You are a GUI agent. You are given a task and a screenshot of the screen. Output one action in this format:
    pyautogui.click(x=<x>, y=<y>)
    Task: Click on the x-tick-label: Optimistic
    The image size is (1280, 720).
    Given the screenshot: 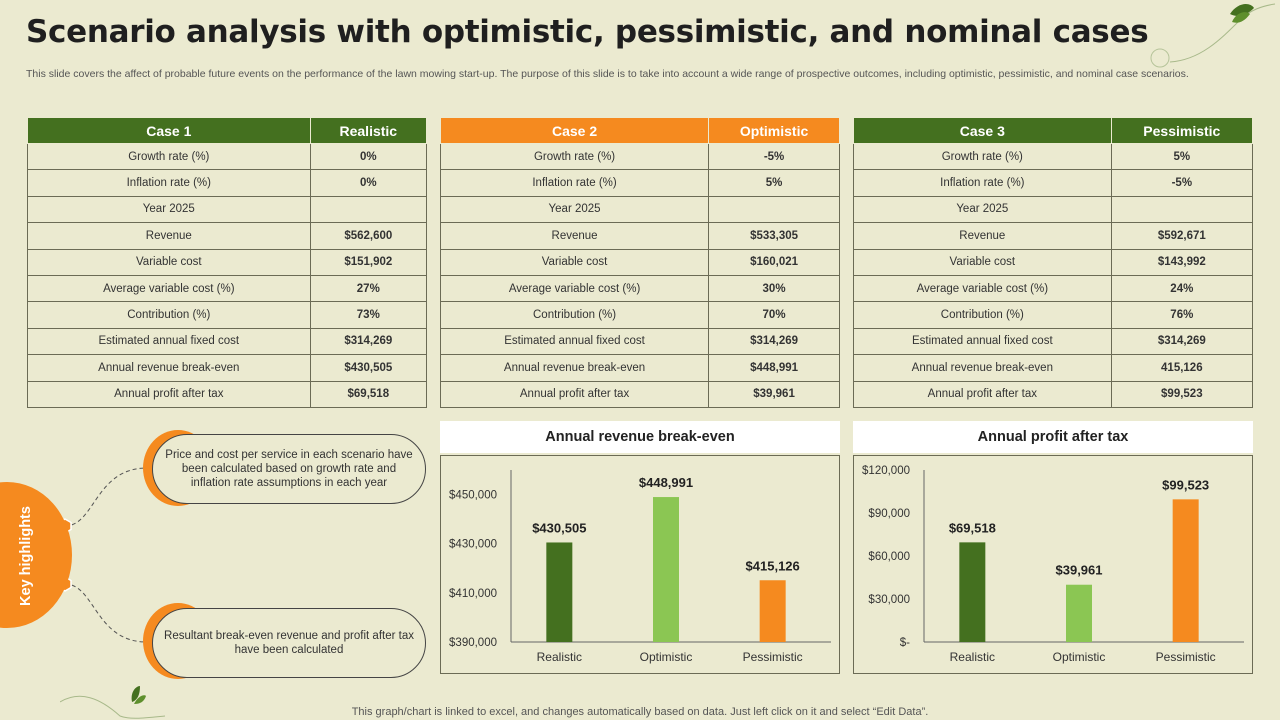 What is the action you would take?
    pyautogui.click(x=1079, y=657)
    